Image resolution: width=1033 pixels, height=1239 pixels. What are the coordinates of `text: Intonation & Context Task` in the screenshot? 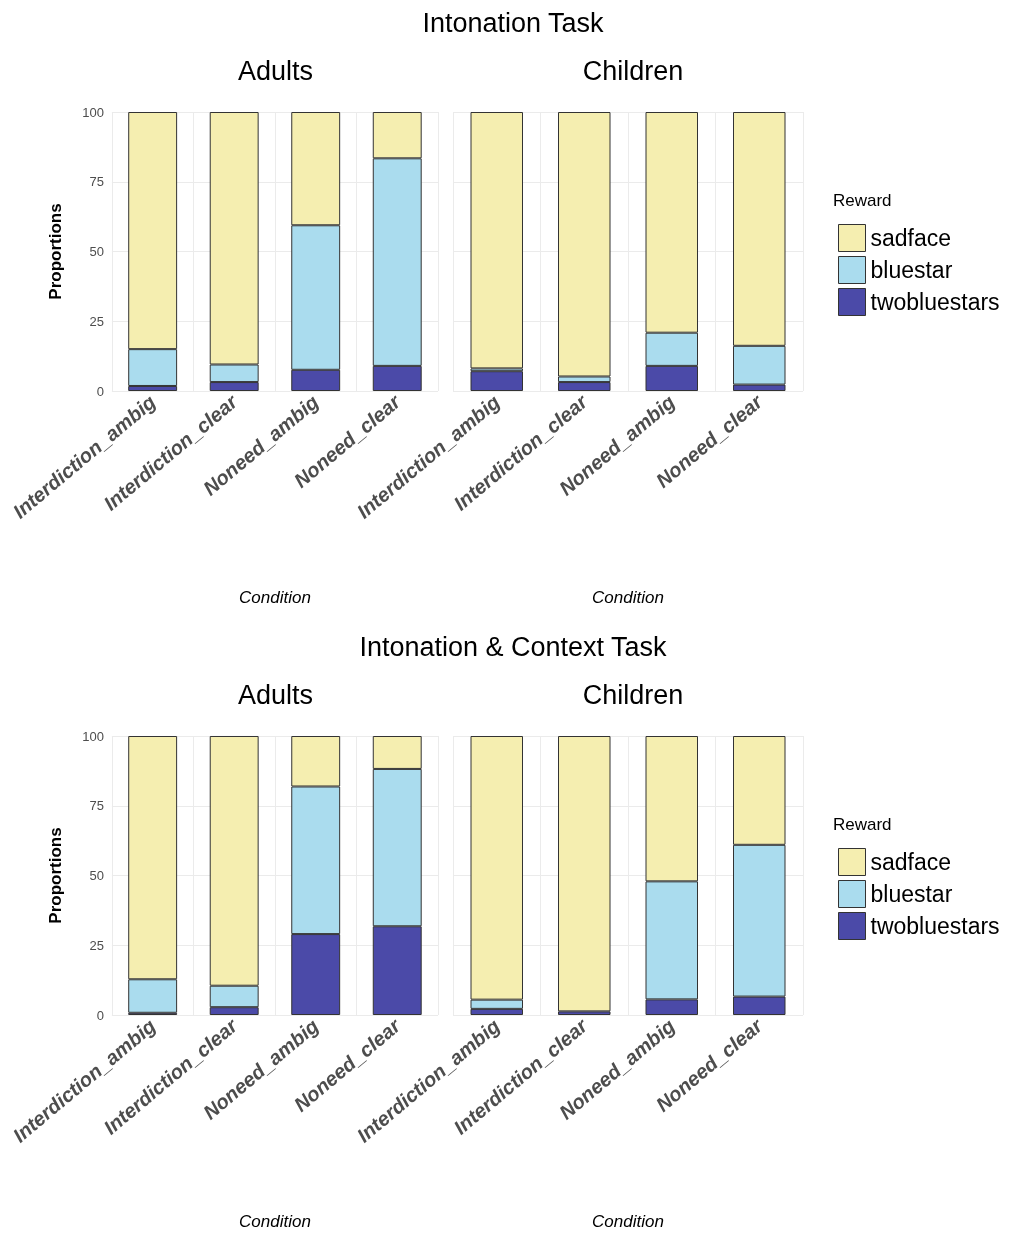 It's located at (513, 647).